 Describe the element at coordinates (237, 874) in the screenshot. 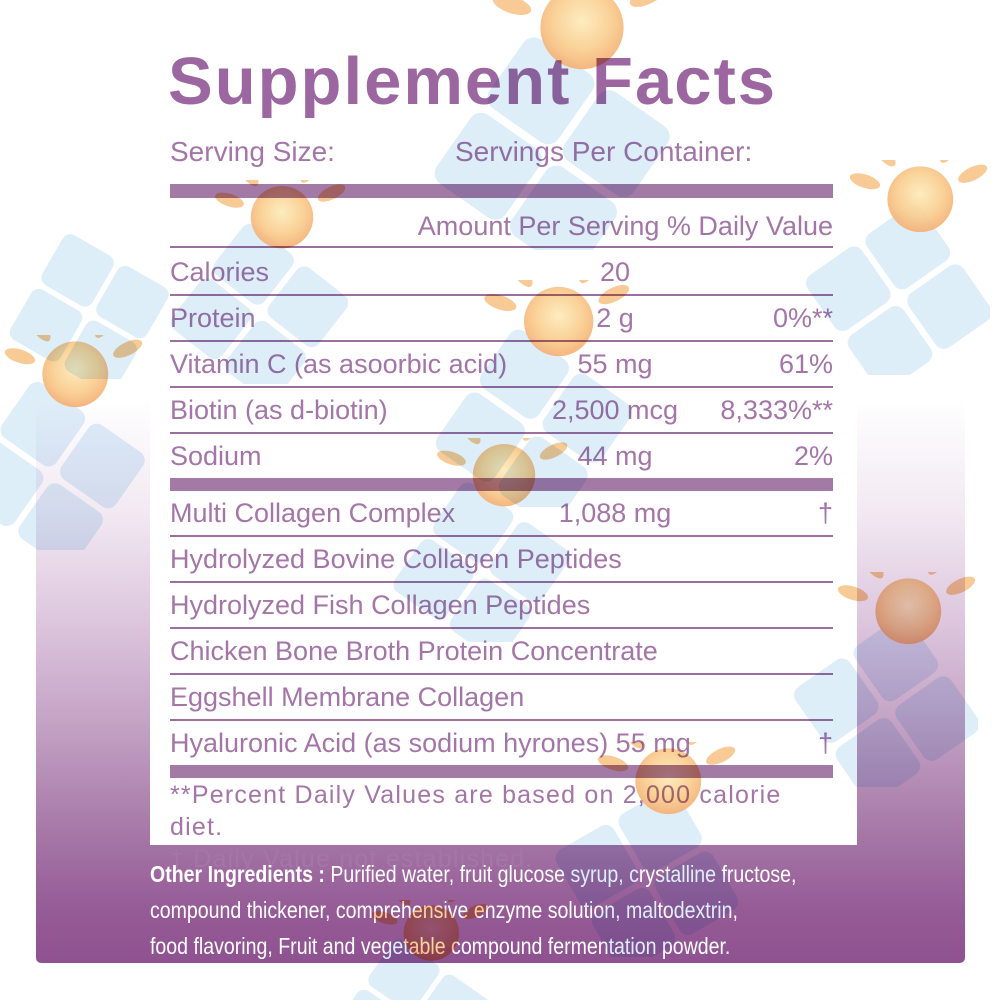

I see `other-ingredients-label: Other Ingredients :` at that location.